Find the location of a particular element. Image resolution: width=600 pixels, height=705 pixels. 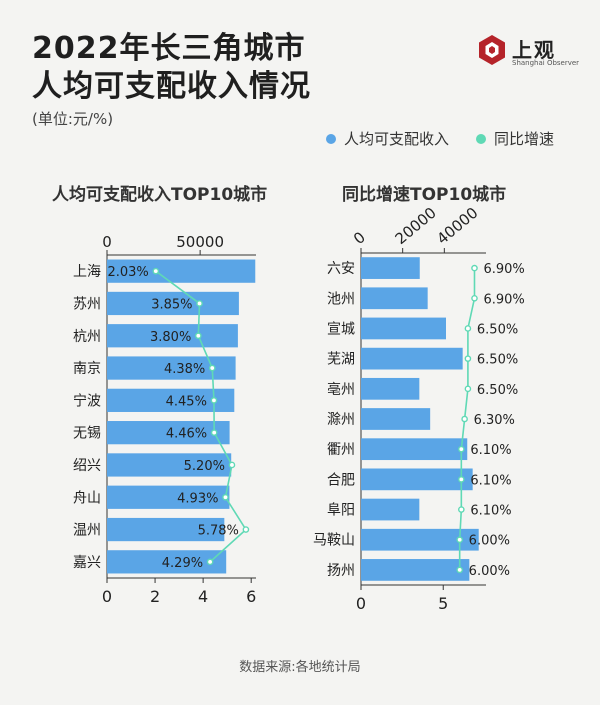

left-top-tick-label: 0 is located at coordinates (107, 242).